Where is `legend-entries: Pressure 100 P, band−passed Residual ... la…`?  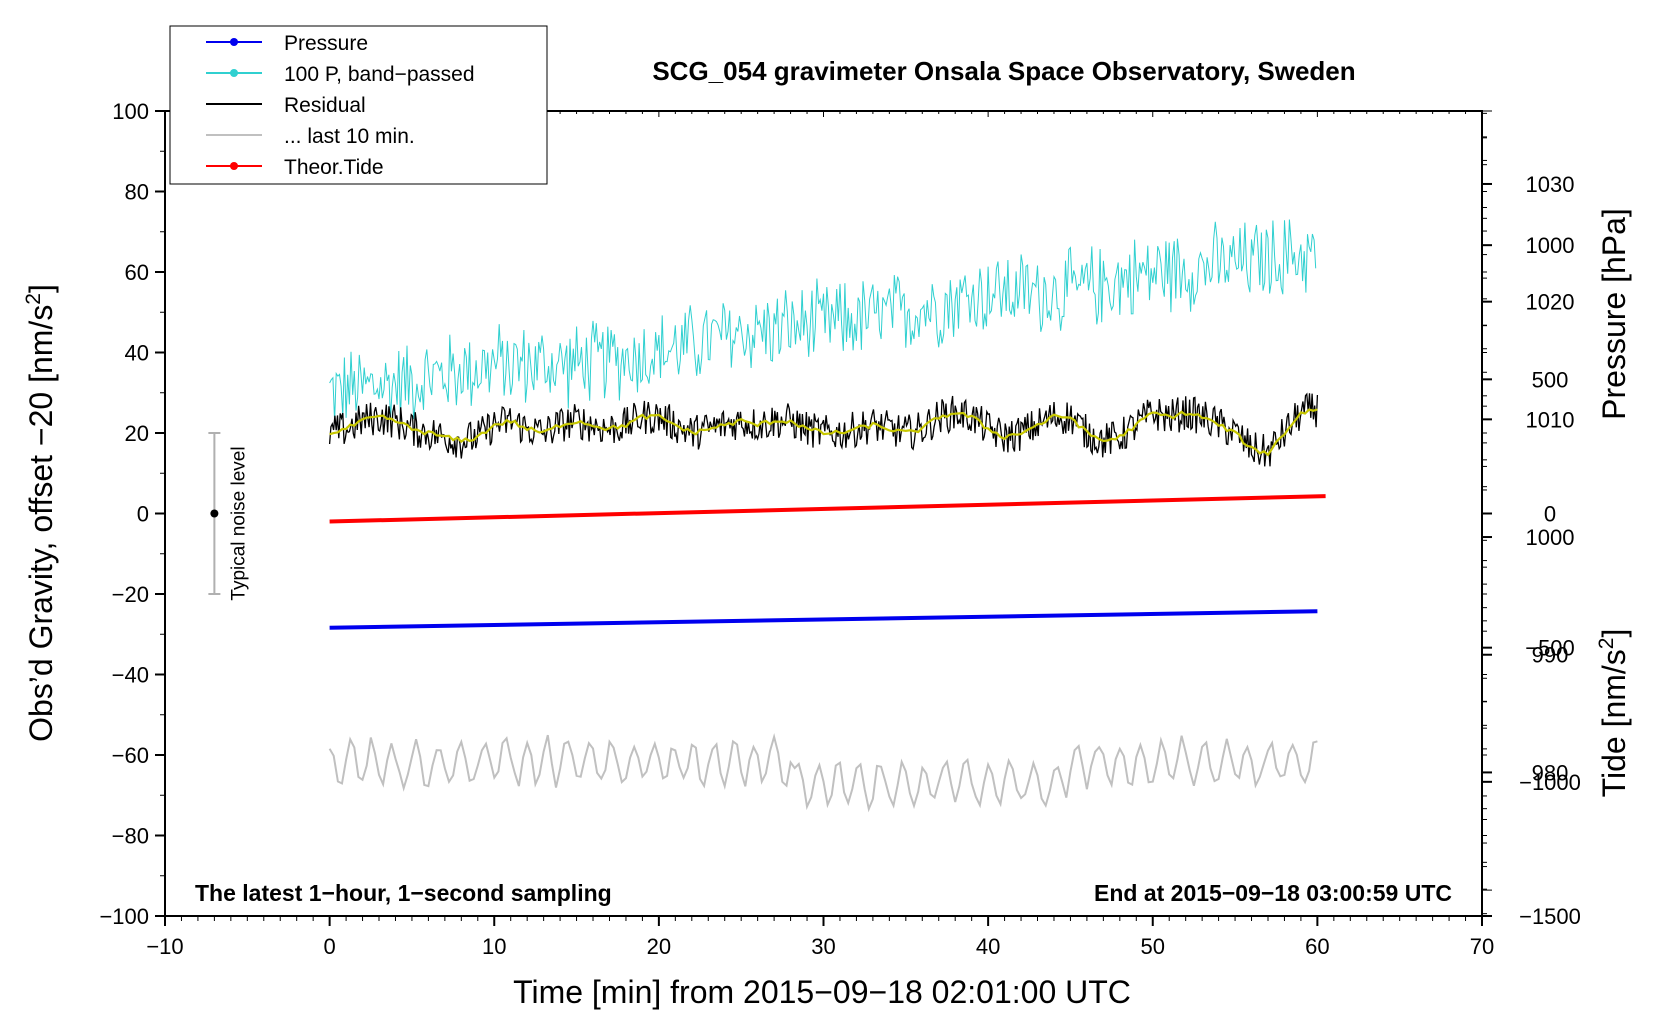
legend-entries: Pressure 100 P, band−passed Residual ... la… is located at coordinates (340, 105).